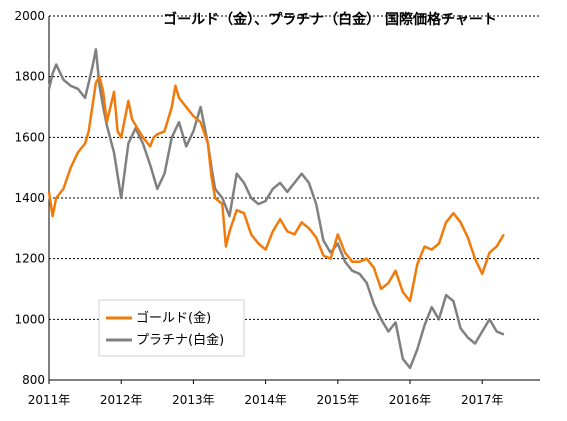  Describe the element at coordinates (330, 19) in the screenshot. I see `chart-title: ゴールド（金）、プラチナ（白金） 国際価格チャート` at that location.